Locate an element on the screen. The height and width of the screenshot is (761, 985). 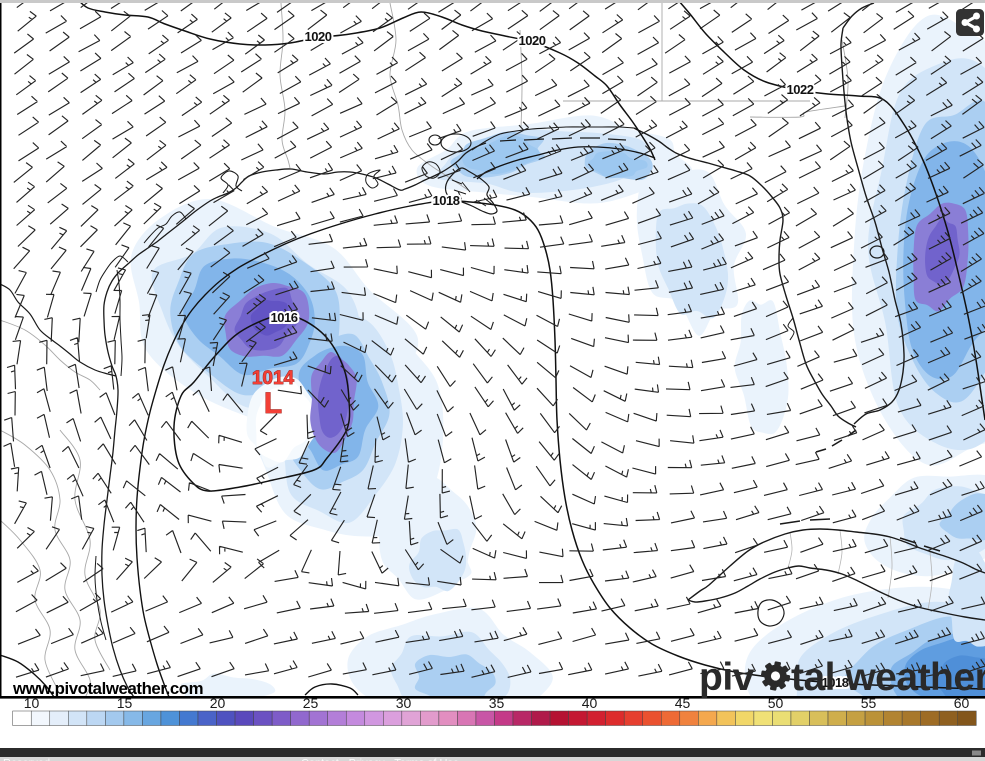
svg-text: 30 is located at coordinates (404, 703).